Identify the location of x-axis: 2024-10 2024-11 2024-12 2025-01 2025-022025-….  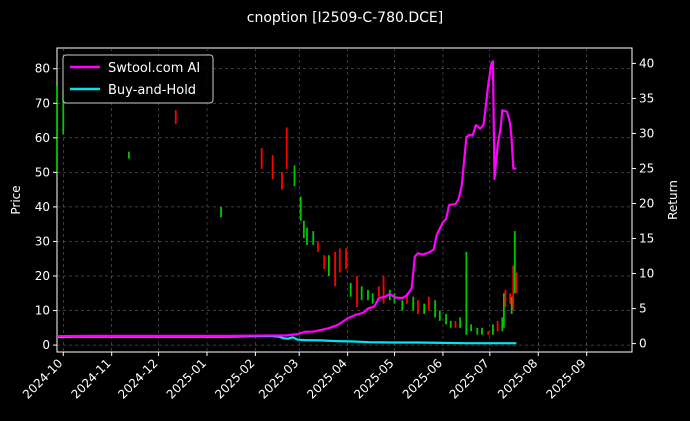
(304, 377).